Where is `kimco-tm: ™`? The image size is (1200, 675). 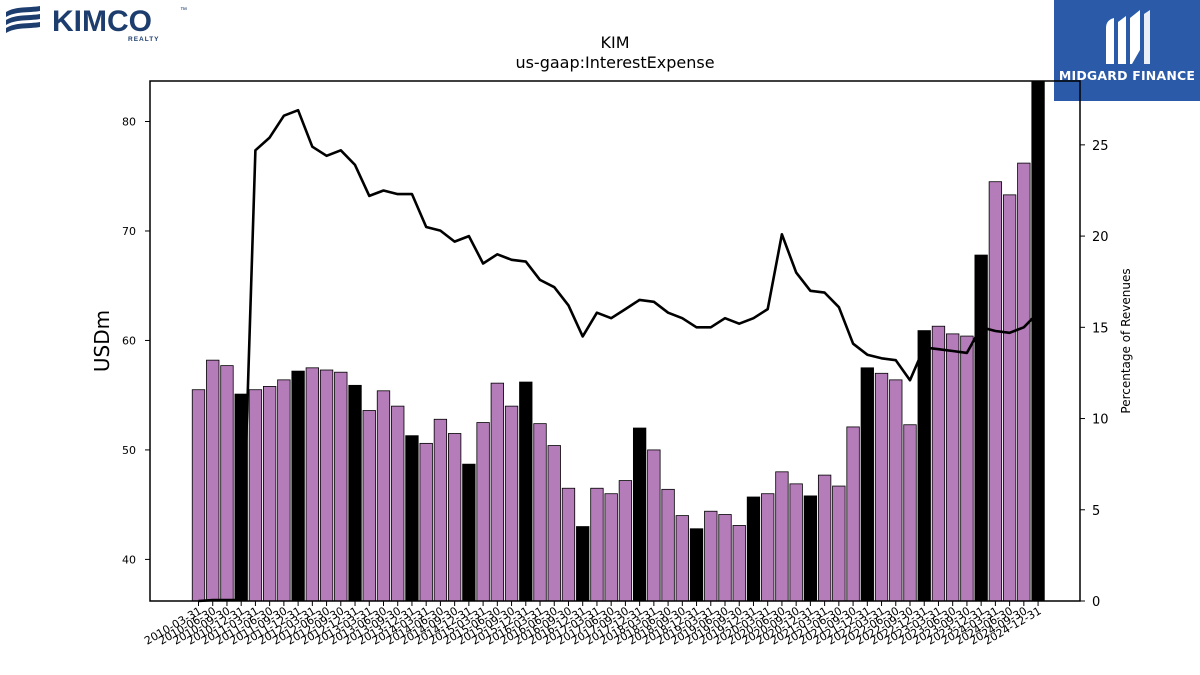
kimco-tm: ™ is located at coordinates (183, 10).